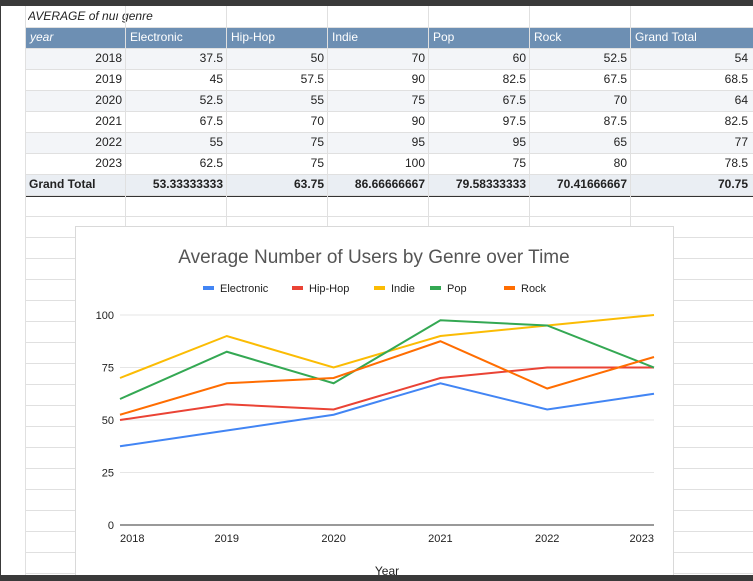 This screenshot has height=581, width=753. I want to click on value-cell: 68.5, so click(736, 79).